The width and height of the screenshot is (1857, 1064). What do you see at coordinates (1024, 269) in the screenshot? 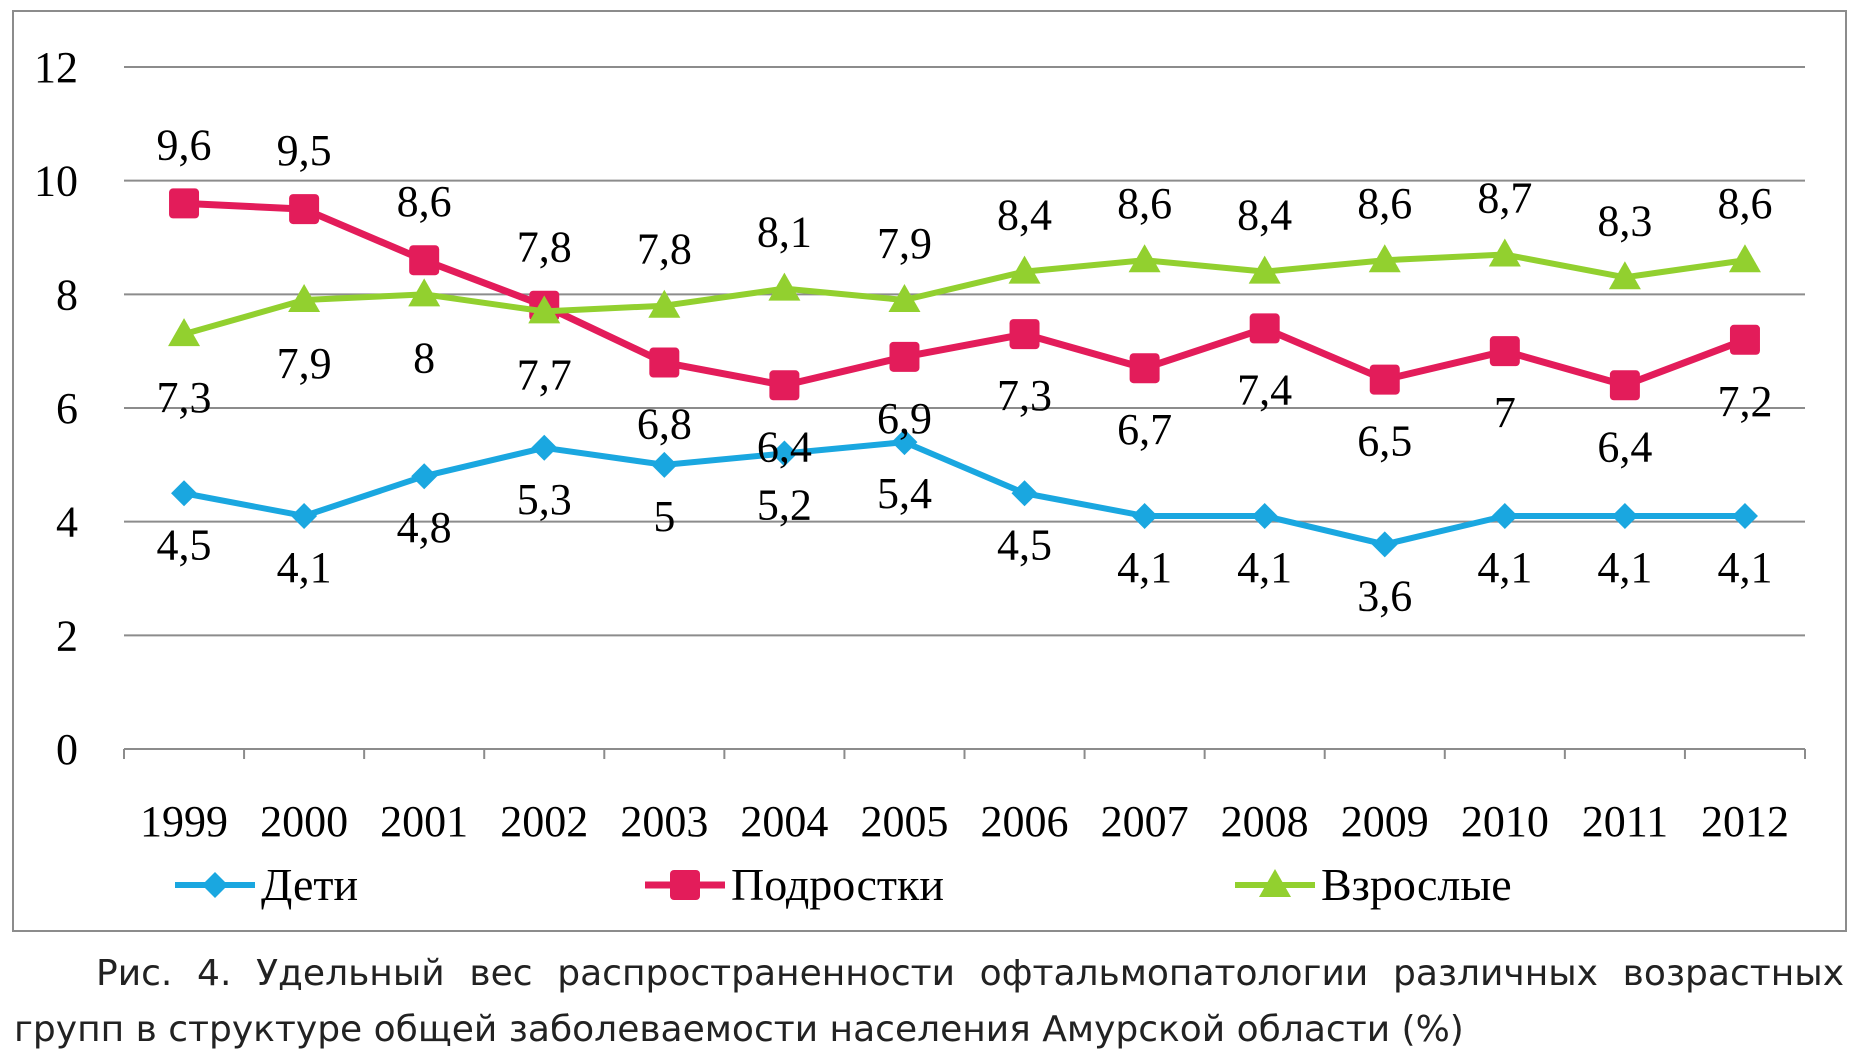
I see `point-adults-2006` at bounding box center [1024, 269].